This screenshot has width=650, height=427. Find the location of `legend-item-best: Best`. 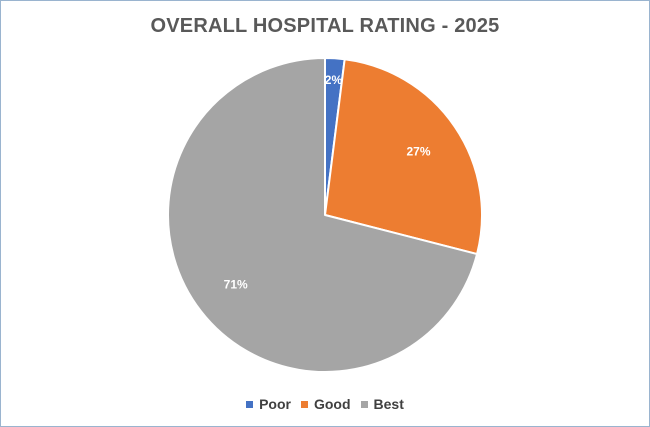

legend-item-best: Best is located at coordinates (382, 404).